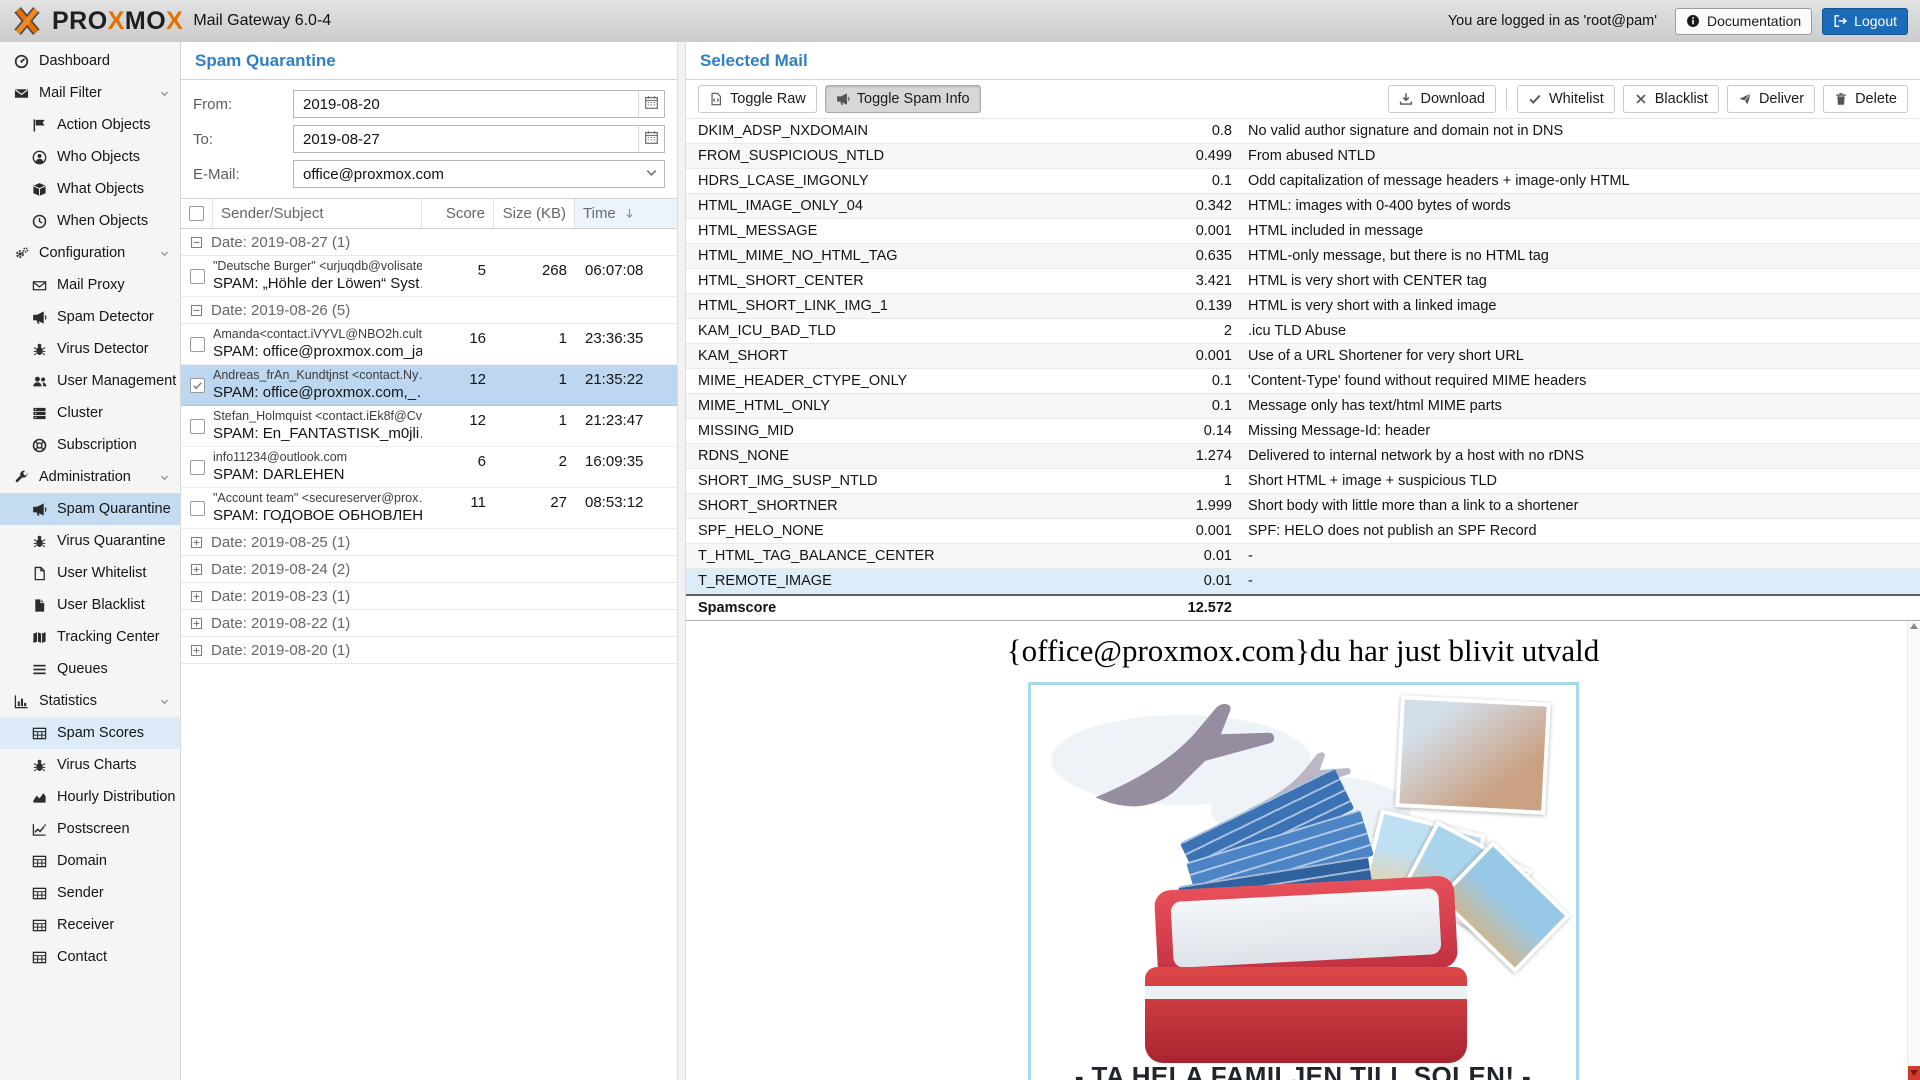 This screenshot has width=1920, height=1080. Describe the element at coordinates (1565, 99) in the screenshot. I see `whitelist-button: Whitelist` at that location.